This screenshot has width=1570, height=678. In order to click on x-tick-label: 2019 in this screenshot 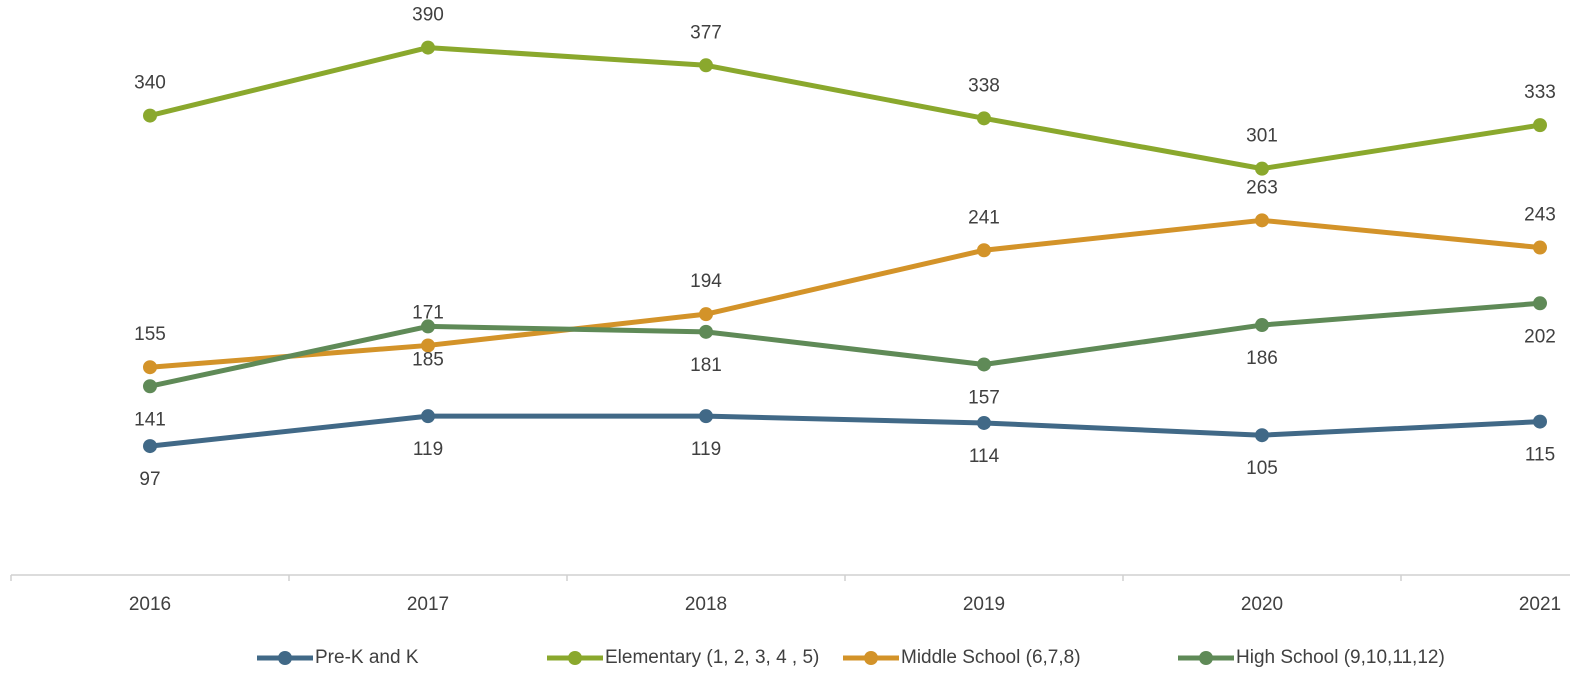, I will do `click(984, 604)`.